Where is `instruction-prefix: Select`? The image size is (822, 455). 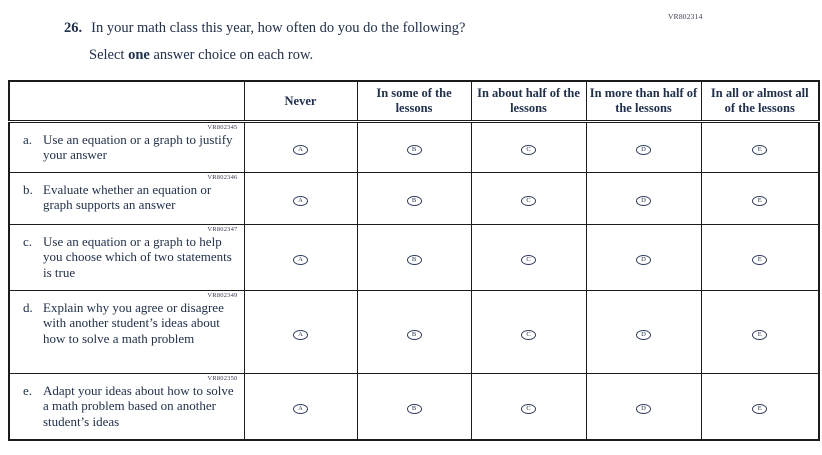
instruction-prefix: Select is located at coordinates (109, 55).